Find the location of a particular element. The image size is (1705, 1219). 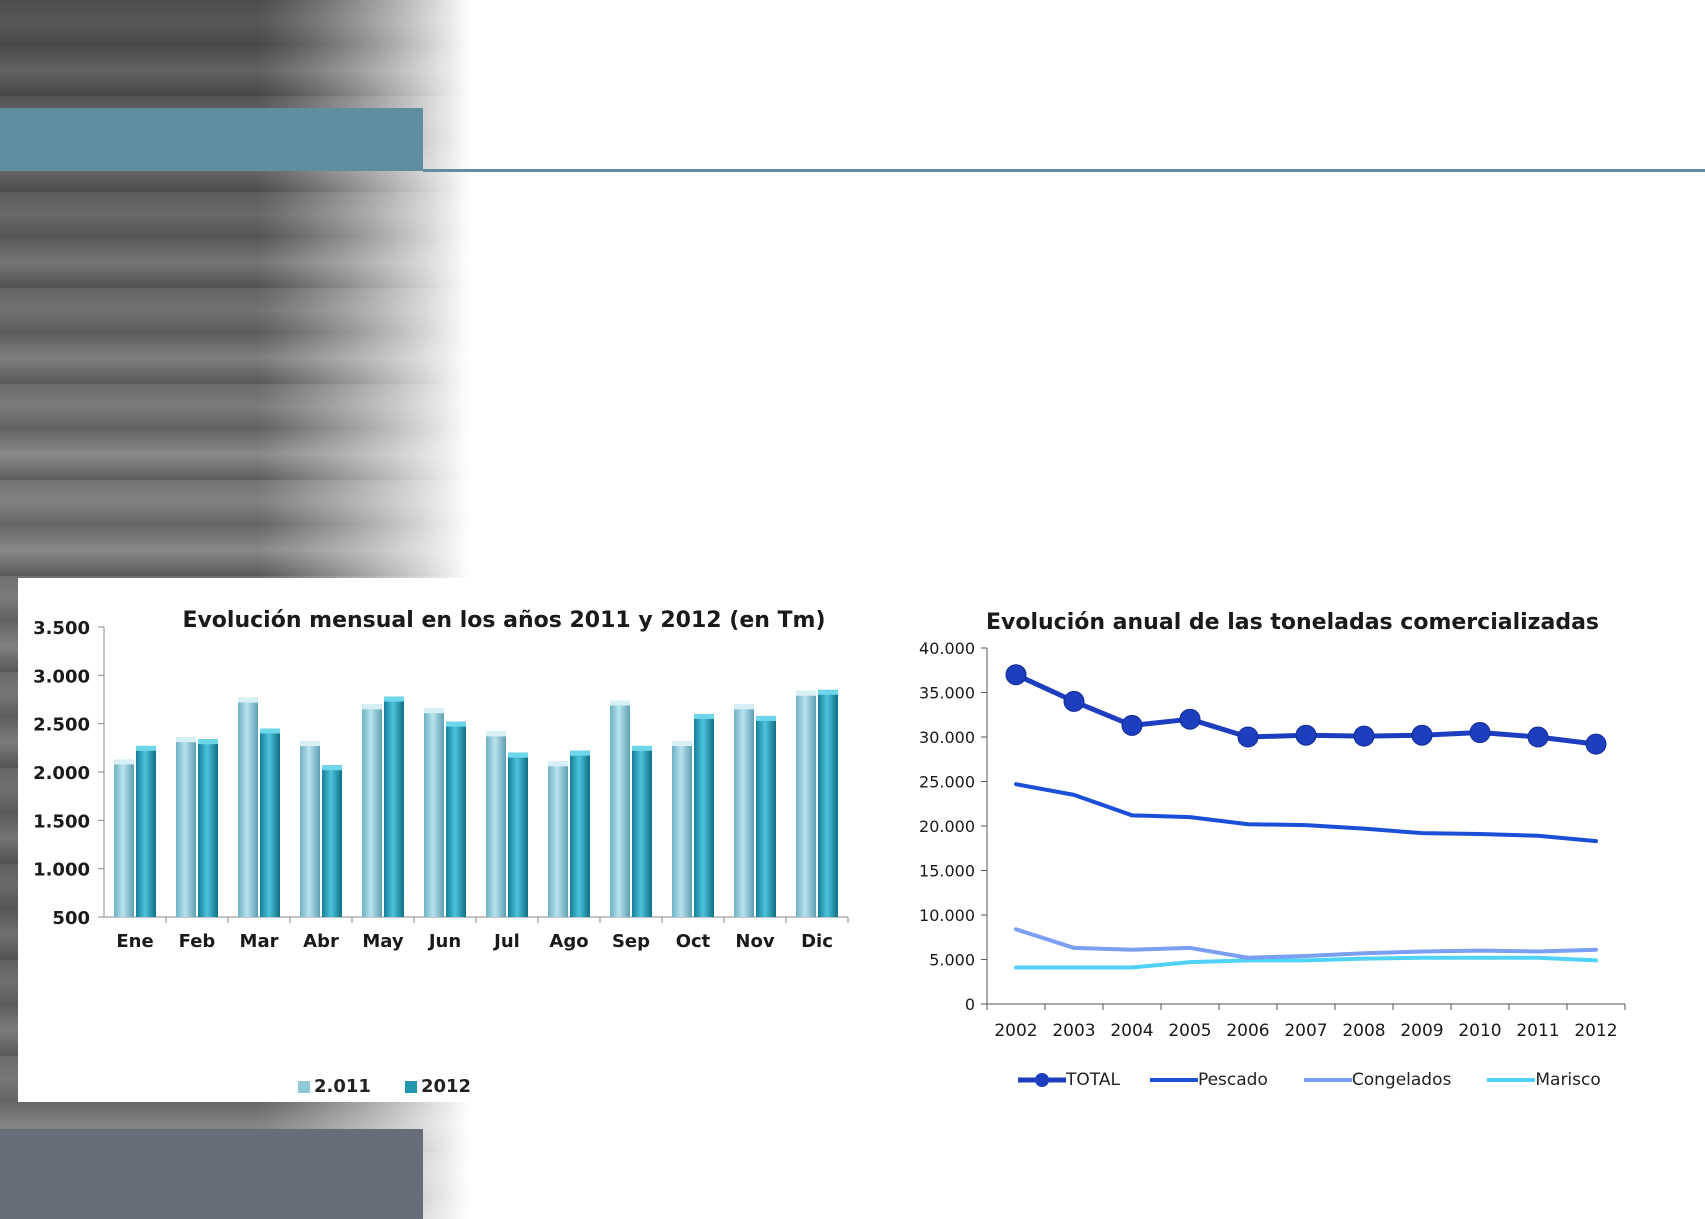

line-x-tick-label: 2008 is located at coordinates (1363, 1031).